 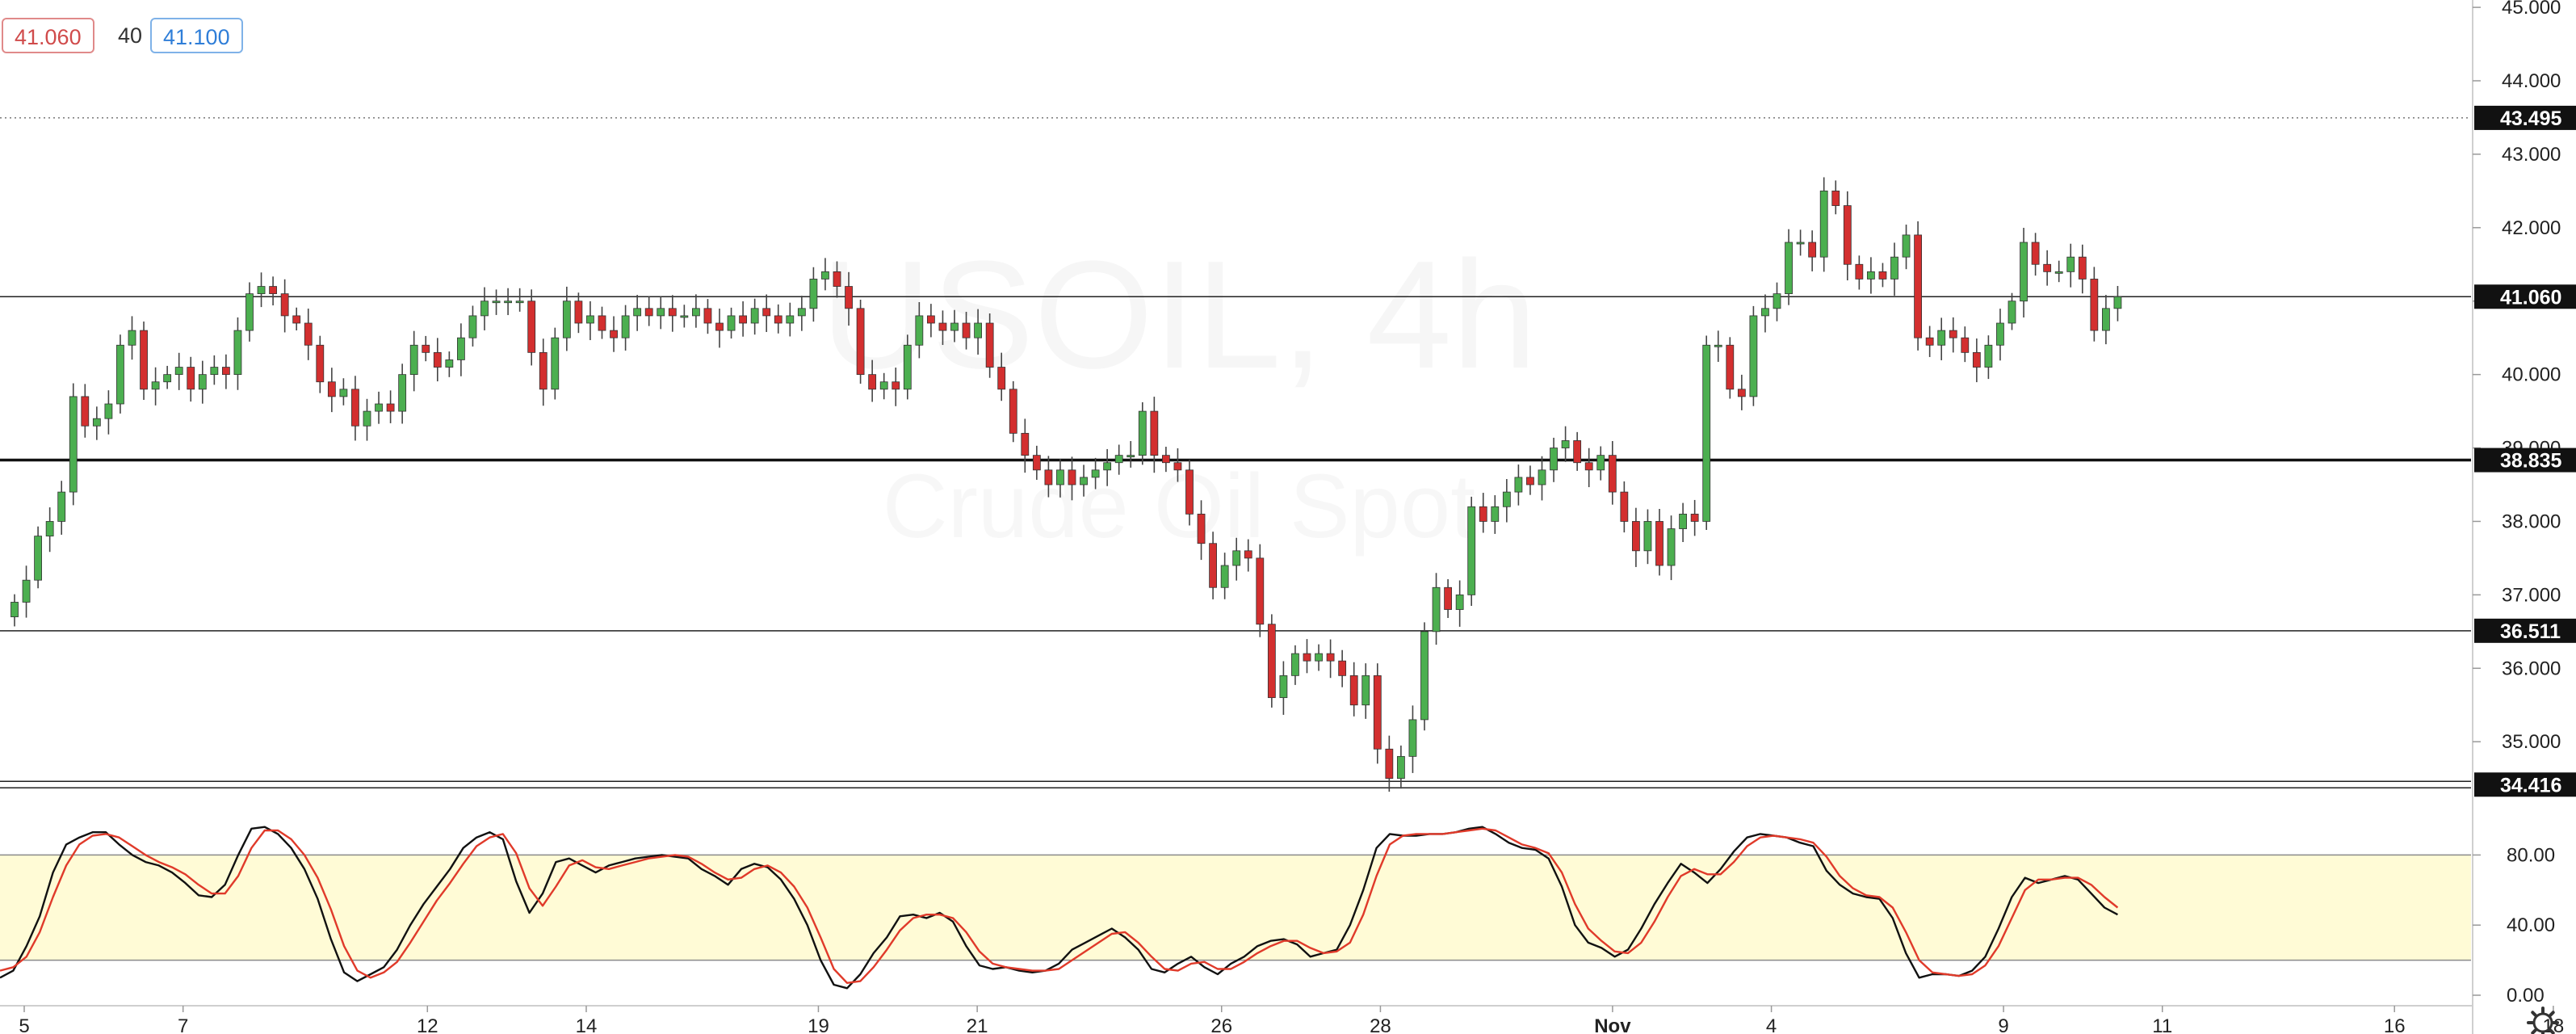 What do you see at coordinates (196, 35) in the screenshot?
I see `ask-price-box: 41.100` at bounding box center [196, 35].